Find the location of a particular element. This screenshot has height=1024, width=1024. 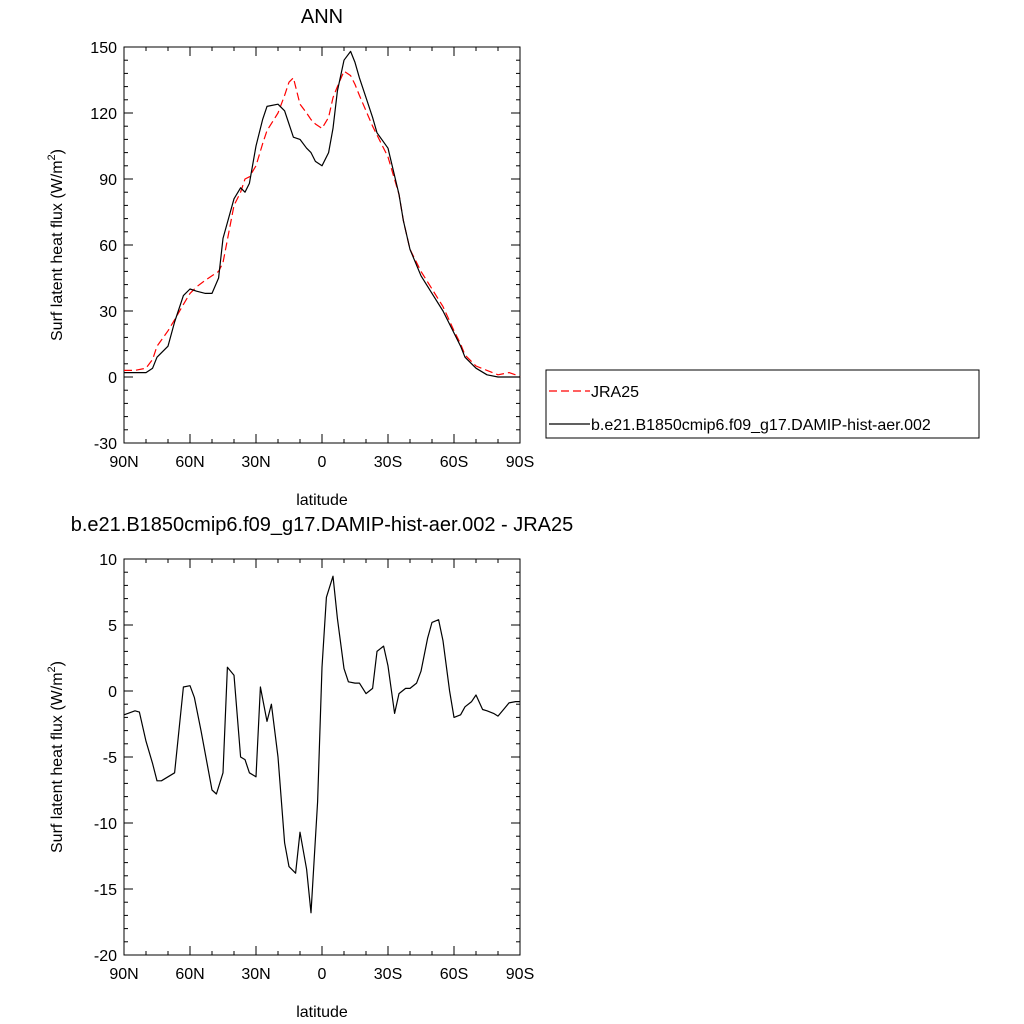

top-panel-x-axis-label: latitude is located at coordinates (322, 500).